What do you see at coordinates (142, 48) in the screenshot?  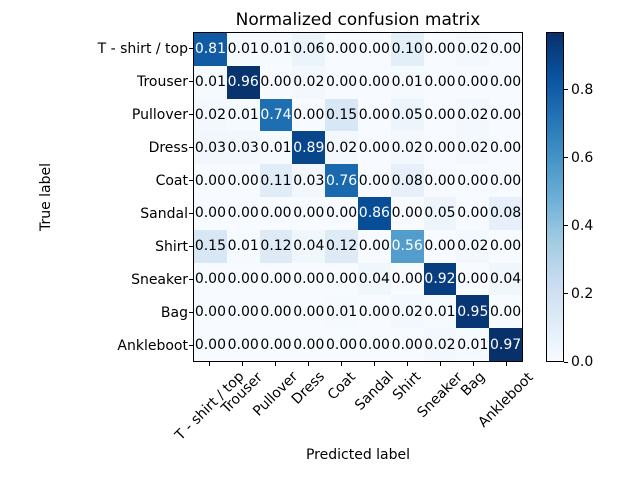 I see `y-axis-tick-label: T - shirt / top` at bounding box center [142, 48].